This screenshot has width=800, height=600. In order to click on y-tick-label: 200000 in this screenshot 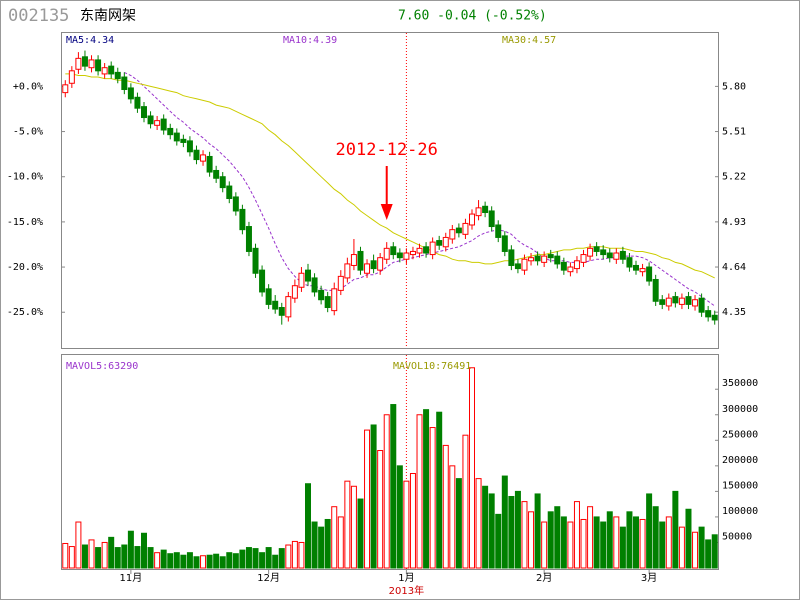, I will do `click(740, 460)`.